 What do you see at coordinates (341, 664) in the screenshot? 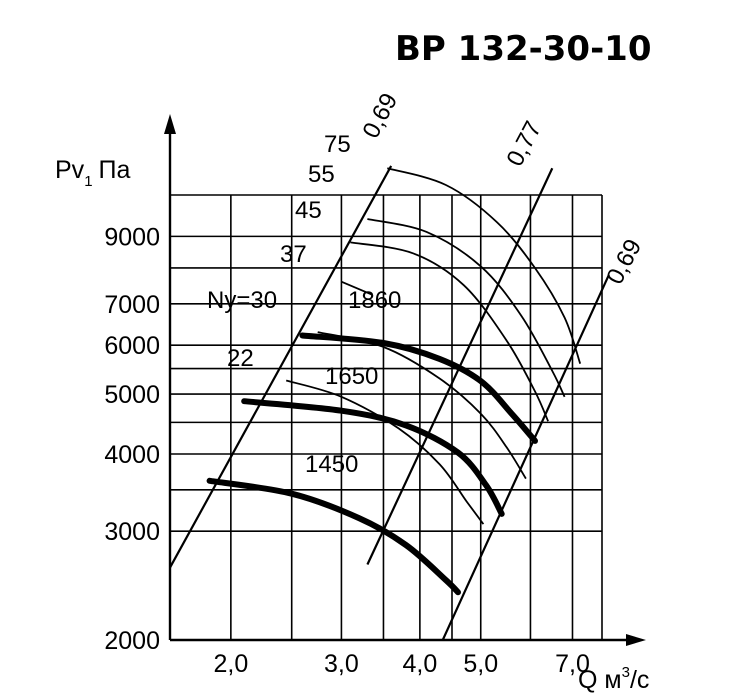
I see `x-tick-label: 3,0` at bounding box center [341, 664].